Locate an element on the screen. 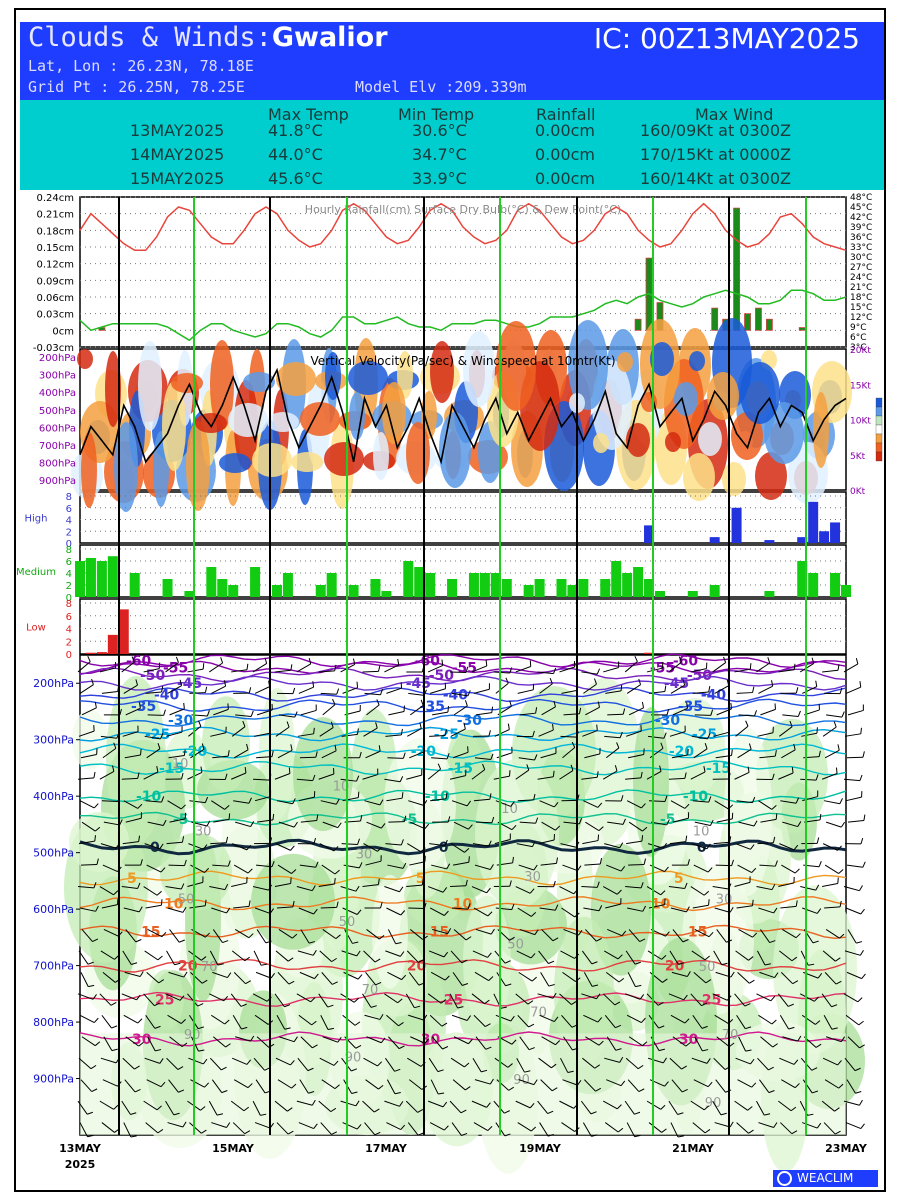  vv-pressure-tick: 500hPa is located at coordinates (57, 411).